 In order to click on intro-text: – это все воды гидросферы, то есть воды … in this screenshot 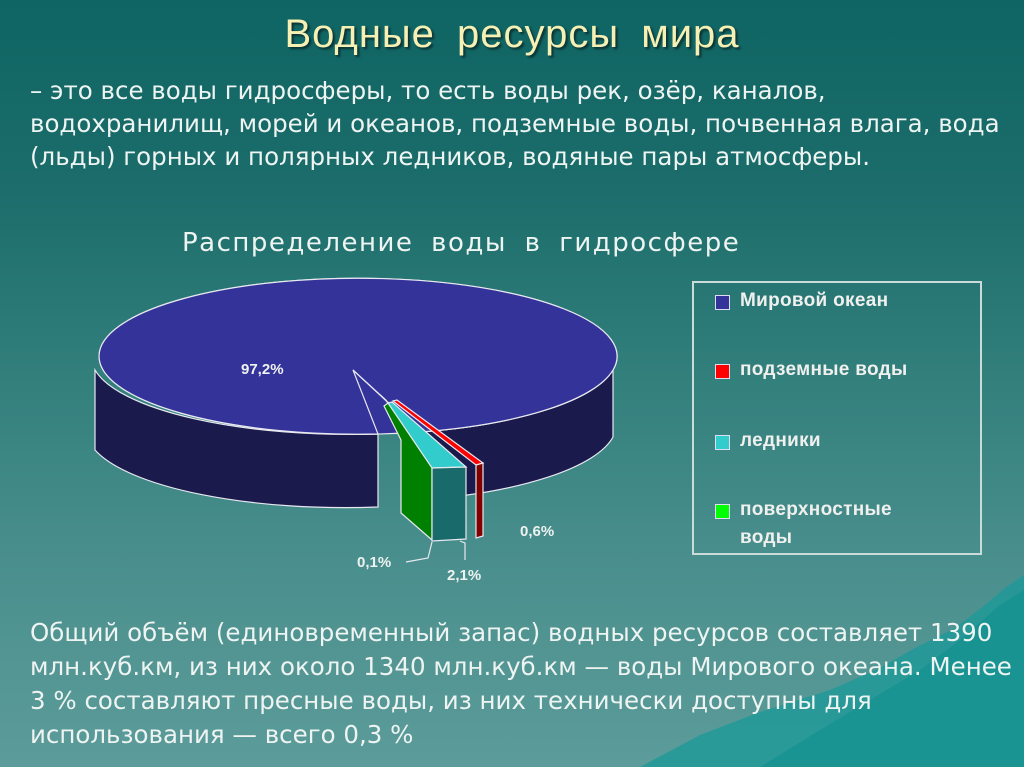, I will do `click(515, 123)`.